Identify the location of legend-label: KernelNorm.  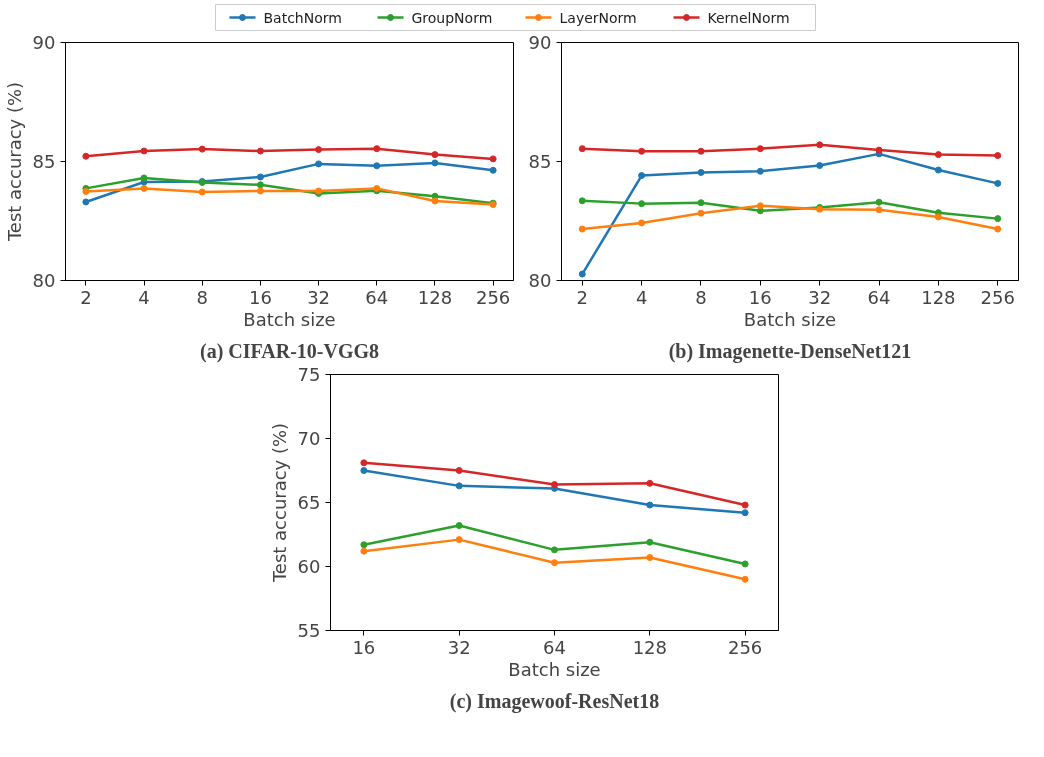
(748, 17).